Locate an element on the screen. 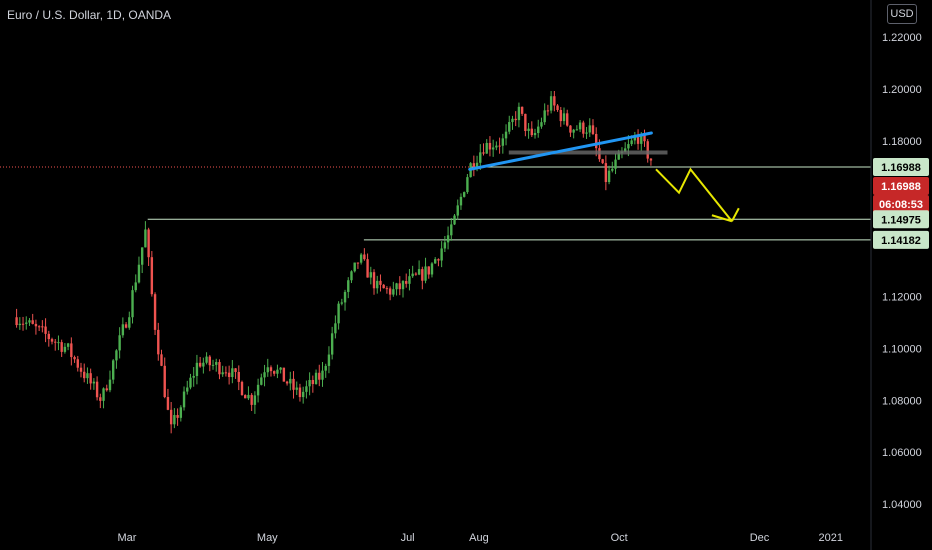 This screenshot has width=932, height=550. level-2-tag-text: 1.14182 is located at coordinates (901, 241).